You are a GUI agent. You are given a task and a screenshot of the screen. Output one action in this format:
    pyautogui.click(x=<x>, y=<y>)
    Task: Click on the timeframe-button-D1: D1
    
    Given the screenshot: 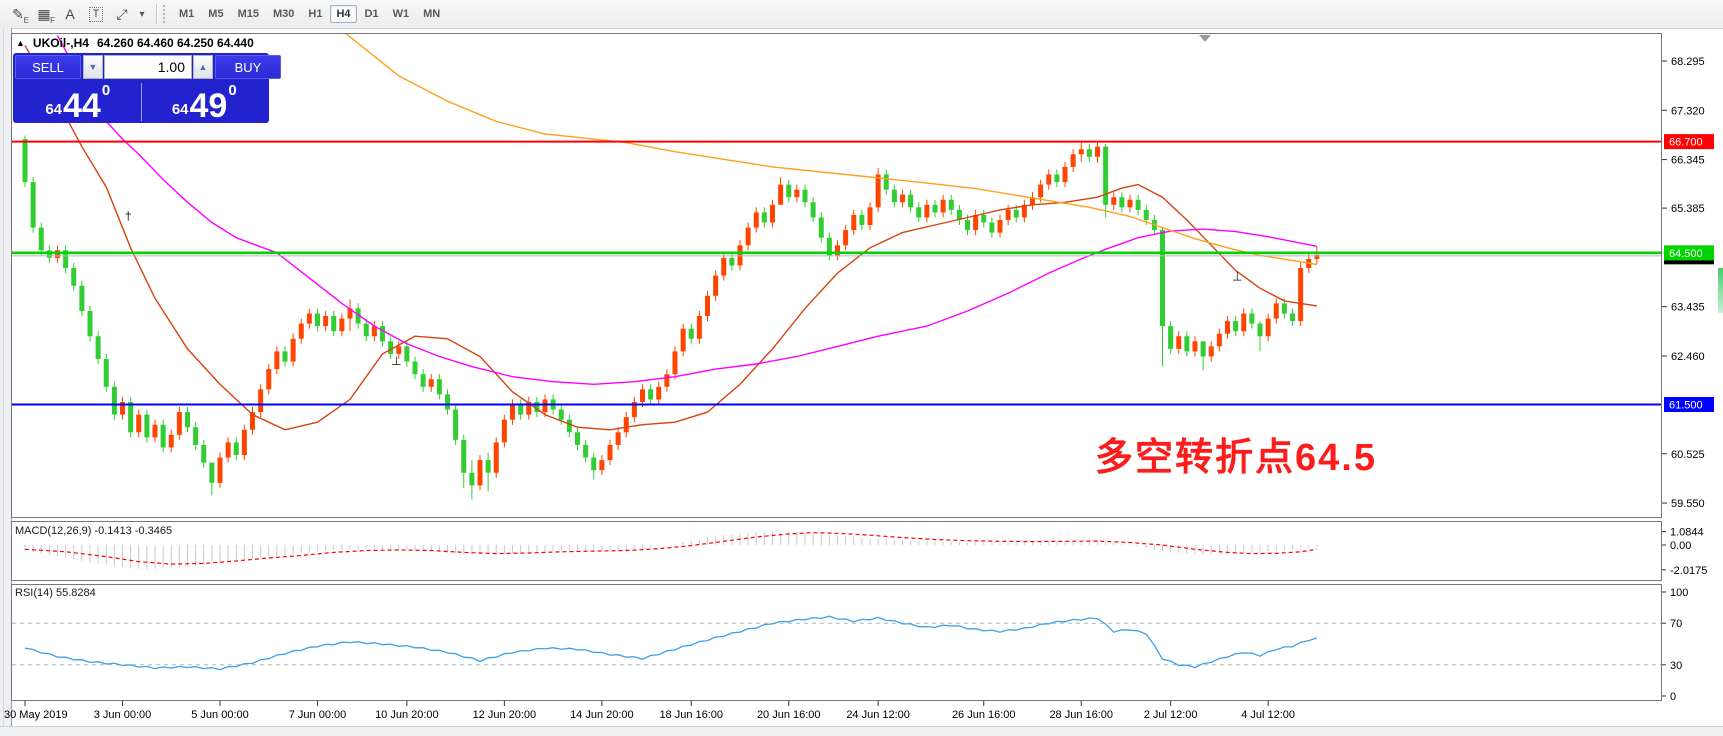 What is the action you would take?
    pyautogui.click(x=372, y=14)
    